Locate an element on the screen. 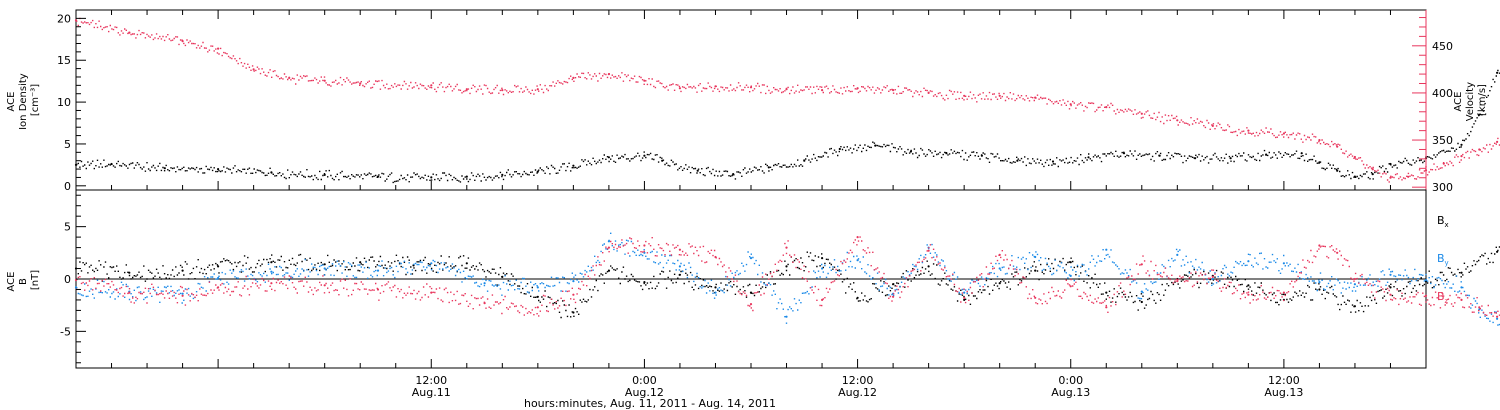 The width and height of the screenshot is (1500, 410). density-axis-title: ACE Ion Density [cm⁻³] is located at coordinates (23, 100).